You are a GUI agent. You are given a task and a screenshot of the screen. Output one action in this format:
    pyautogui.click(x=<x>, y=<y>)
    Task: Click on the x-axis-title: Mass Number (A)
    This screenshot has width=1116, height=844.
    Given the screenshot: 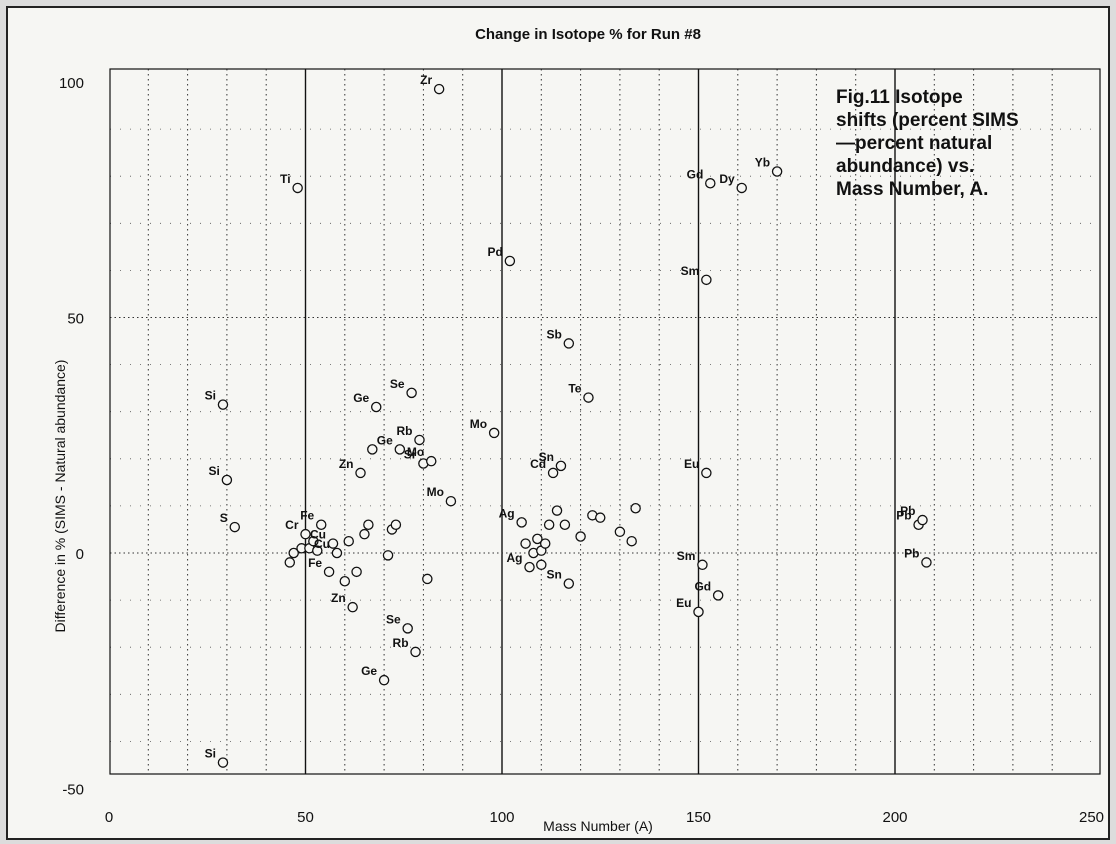 What is the action you would take?
    pyautogui.click(x=598, y=826)
    